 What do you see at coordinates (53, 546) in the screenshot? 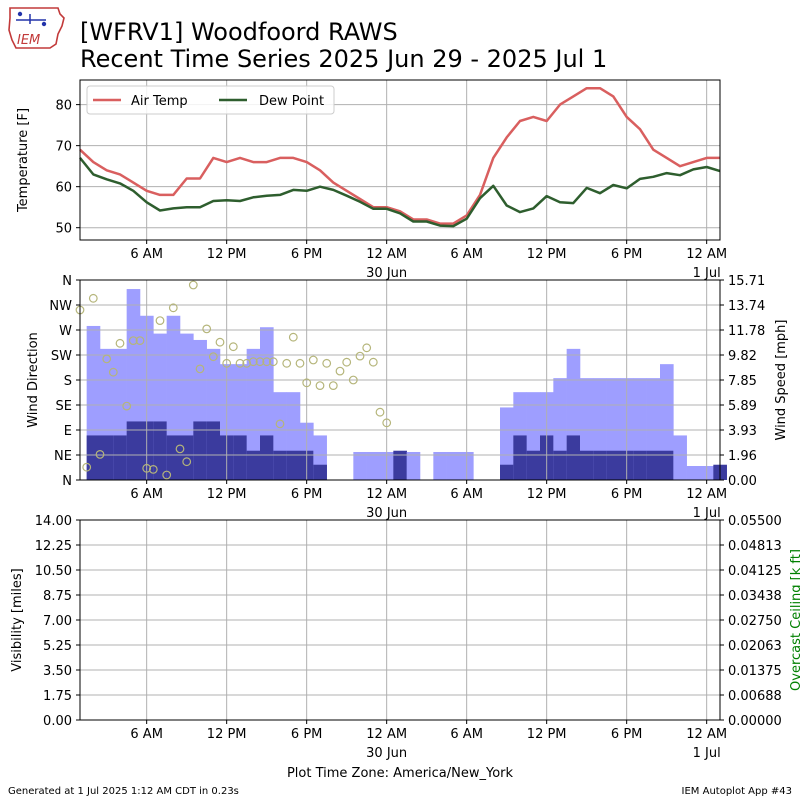
I see `y-tick-label: 12.25` at bounding box center [53, 546].